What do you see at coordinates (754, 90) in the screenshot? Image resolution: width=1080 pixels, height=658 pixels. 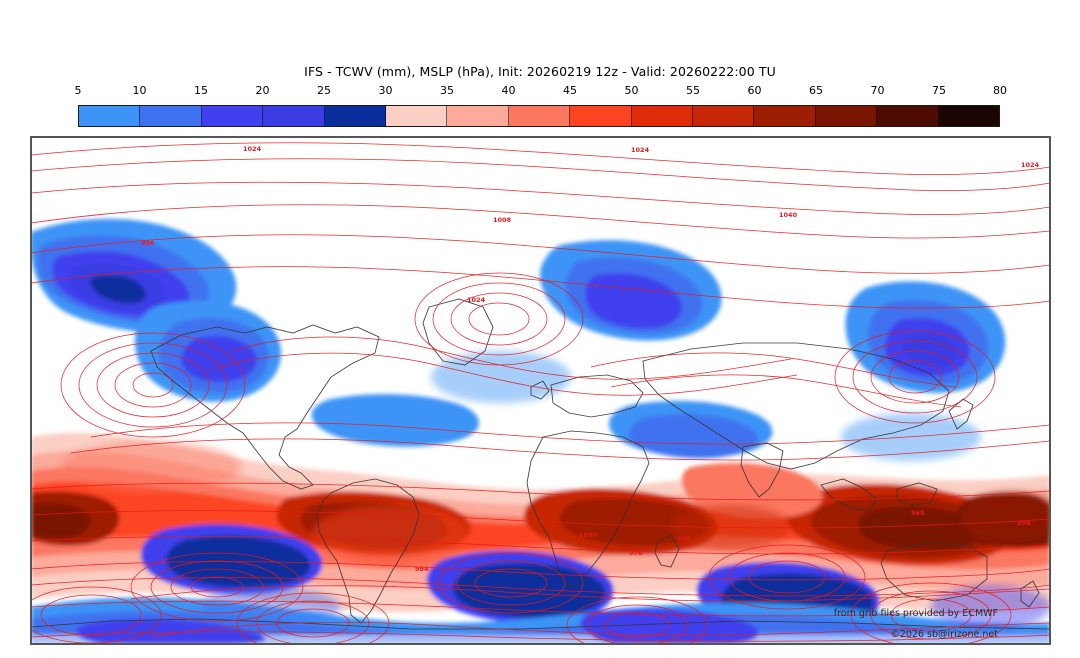 I see `colorbar-tick-60: 60` at bounding box center [754, 90].